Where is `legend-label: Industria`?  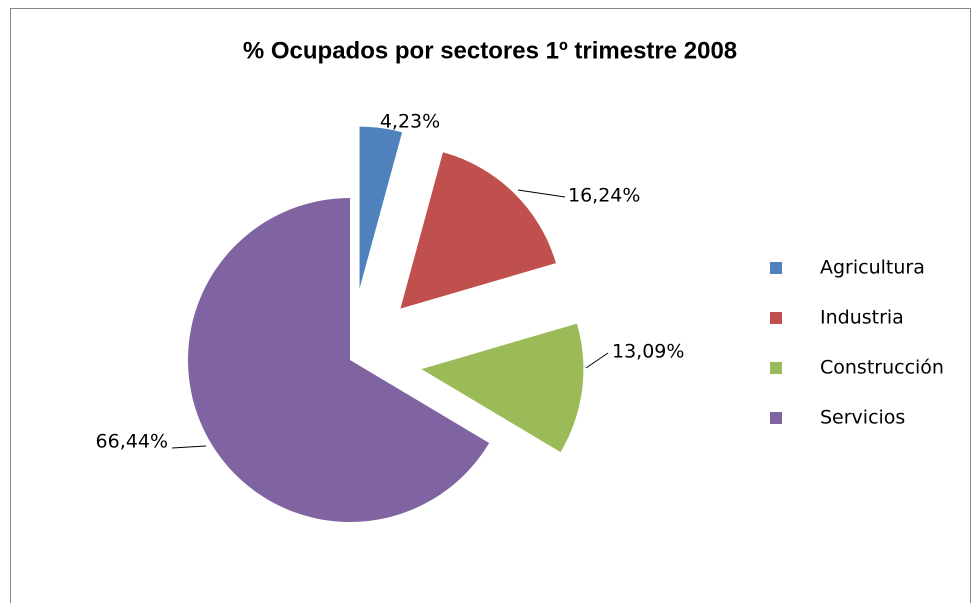
legend-label: Industria is located at coordinates (862, 318).